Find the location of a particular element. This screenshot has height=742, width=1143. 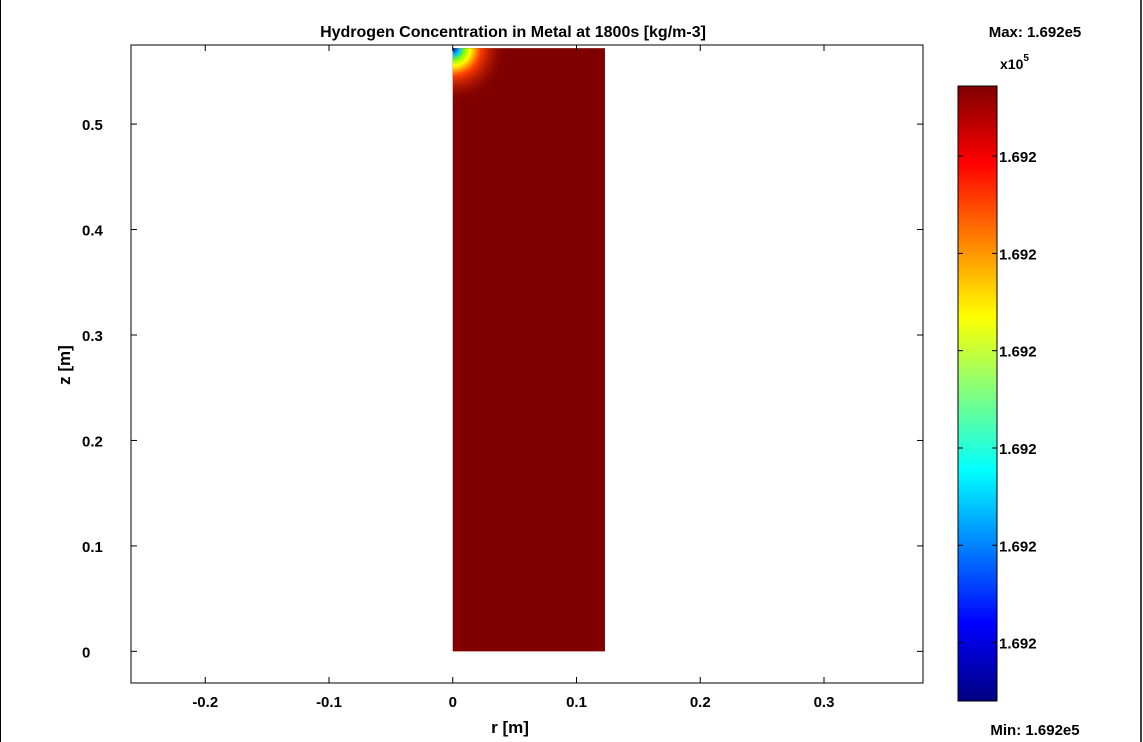

x-tick-label: 0.2 is located at coordinates (700, 702).